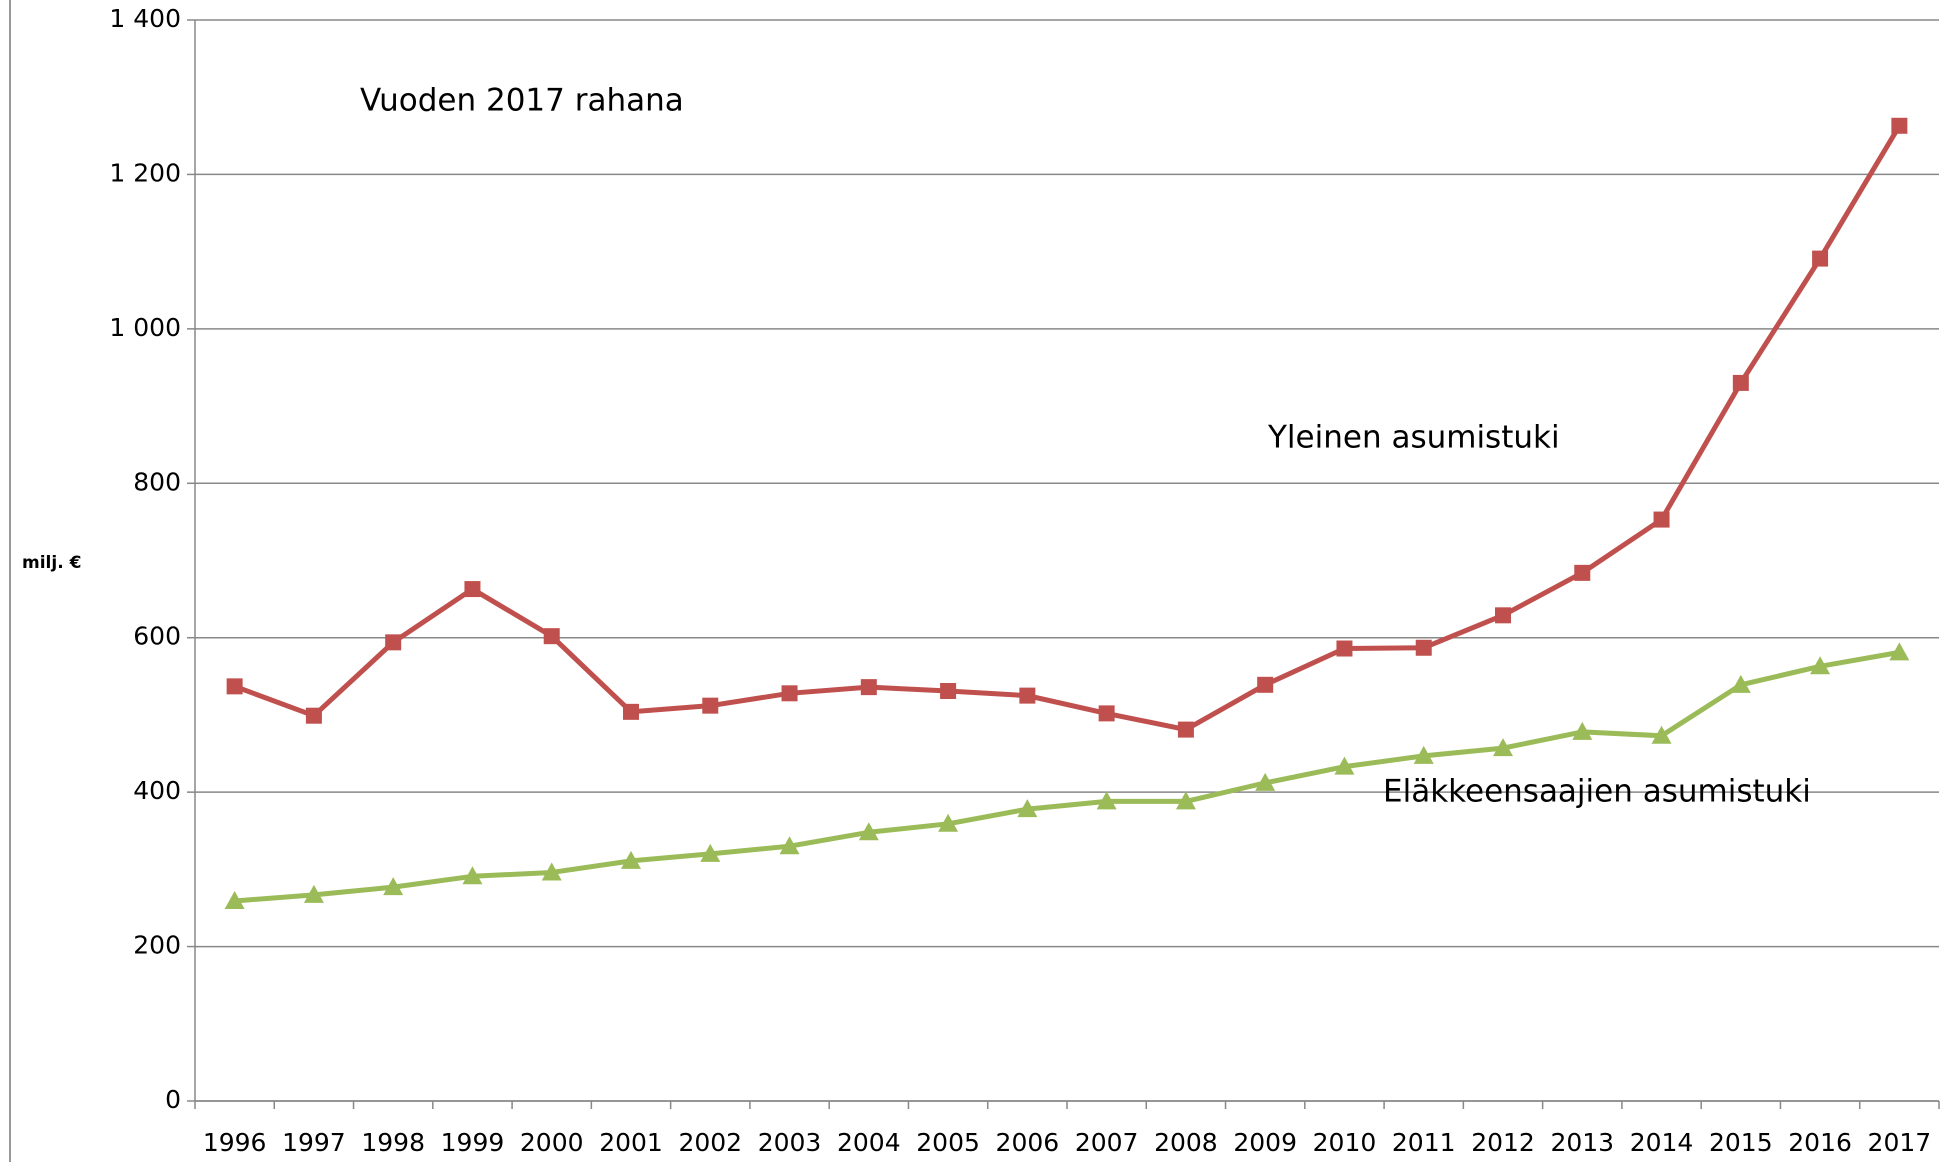 This screenshot has height=1162, width=1949. I want to click on y-axis-label: milj. €, so click(51, 563).